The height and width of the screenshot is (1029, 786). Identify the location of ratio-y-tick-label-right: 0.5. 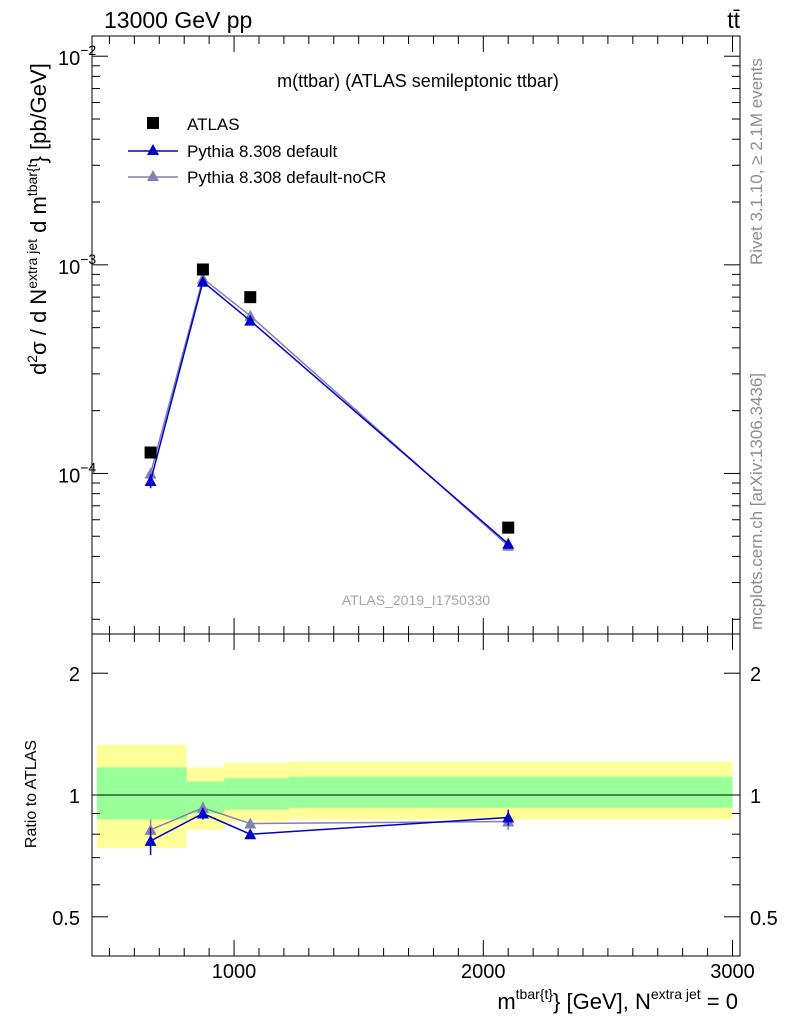
(764, 919).